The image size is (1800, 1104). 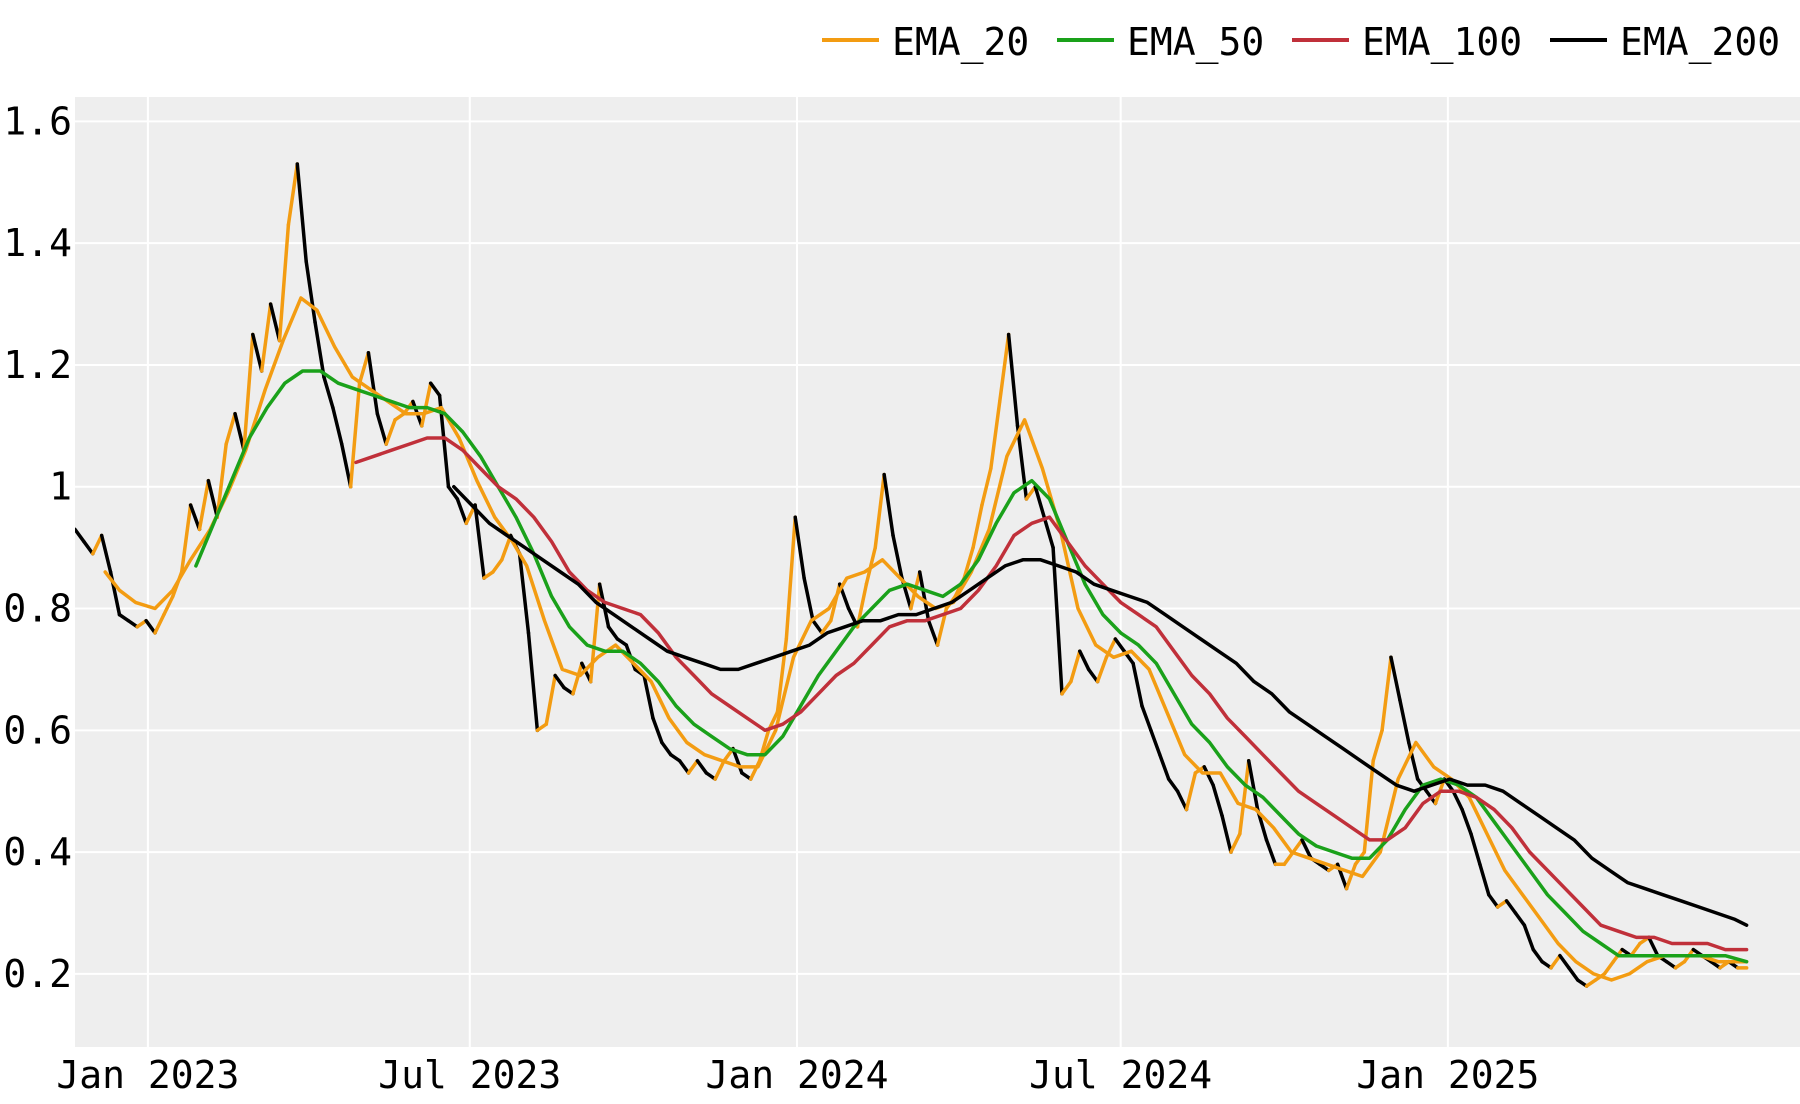 What do you see at coordinates (960, 42) in the screenshot?
I see `legend-label: EMA_20` at bounding box center [960, 42].